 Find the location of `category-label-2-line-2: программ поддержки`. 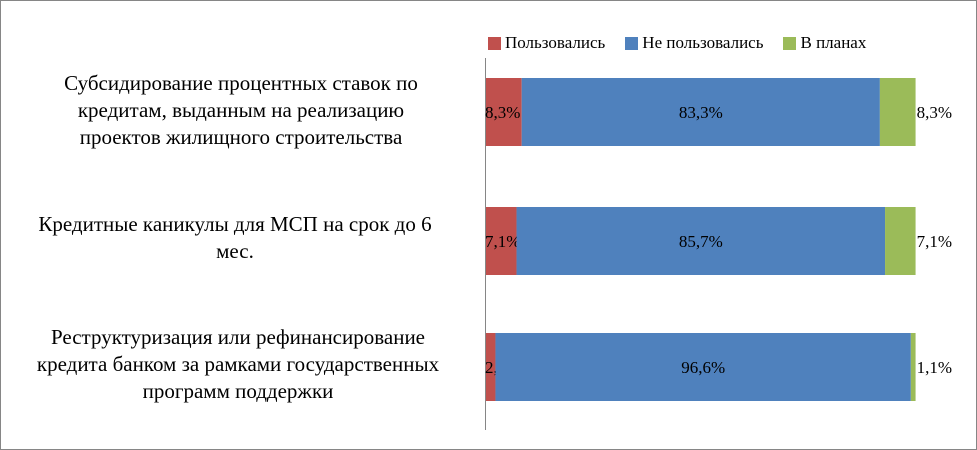

category-label-2-line-2: программ поддержки is located at coordinates (238, 391).